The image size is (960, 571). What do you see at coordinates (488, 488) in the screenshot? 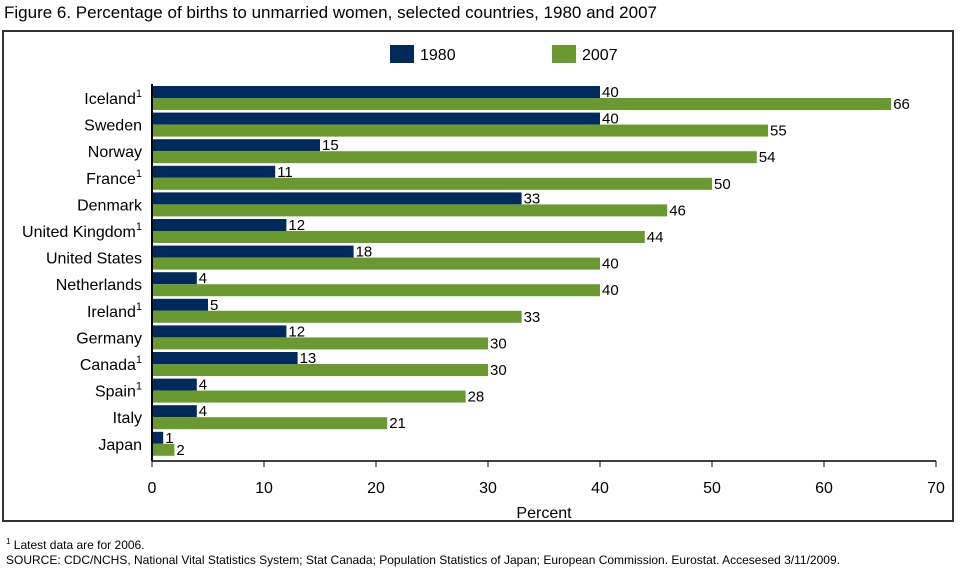
I see `x-tick-label: 30` at bounding box center [488, 488].